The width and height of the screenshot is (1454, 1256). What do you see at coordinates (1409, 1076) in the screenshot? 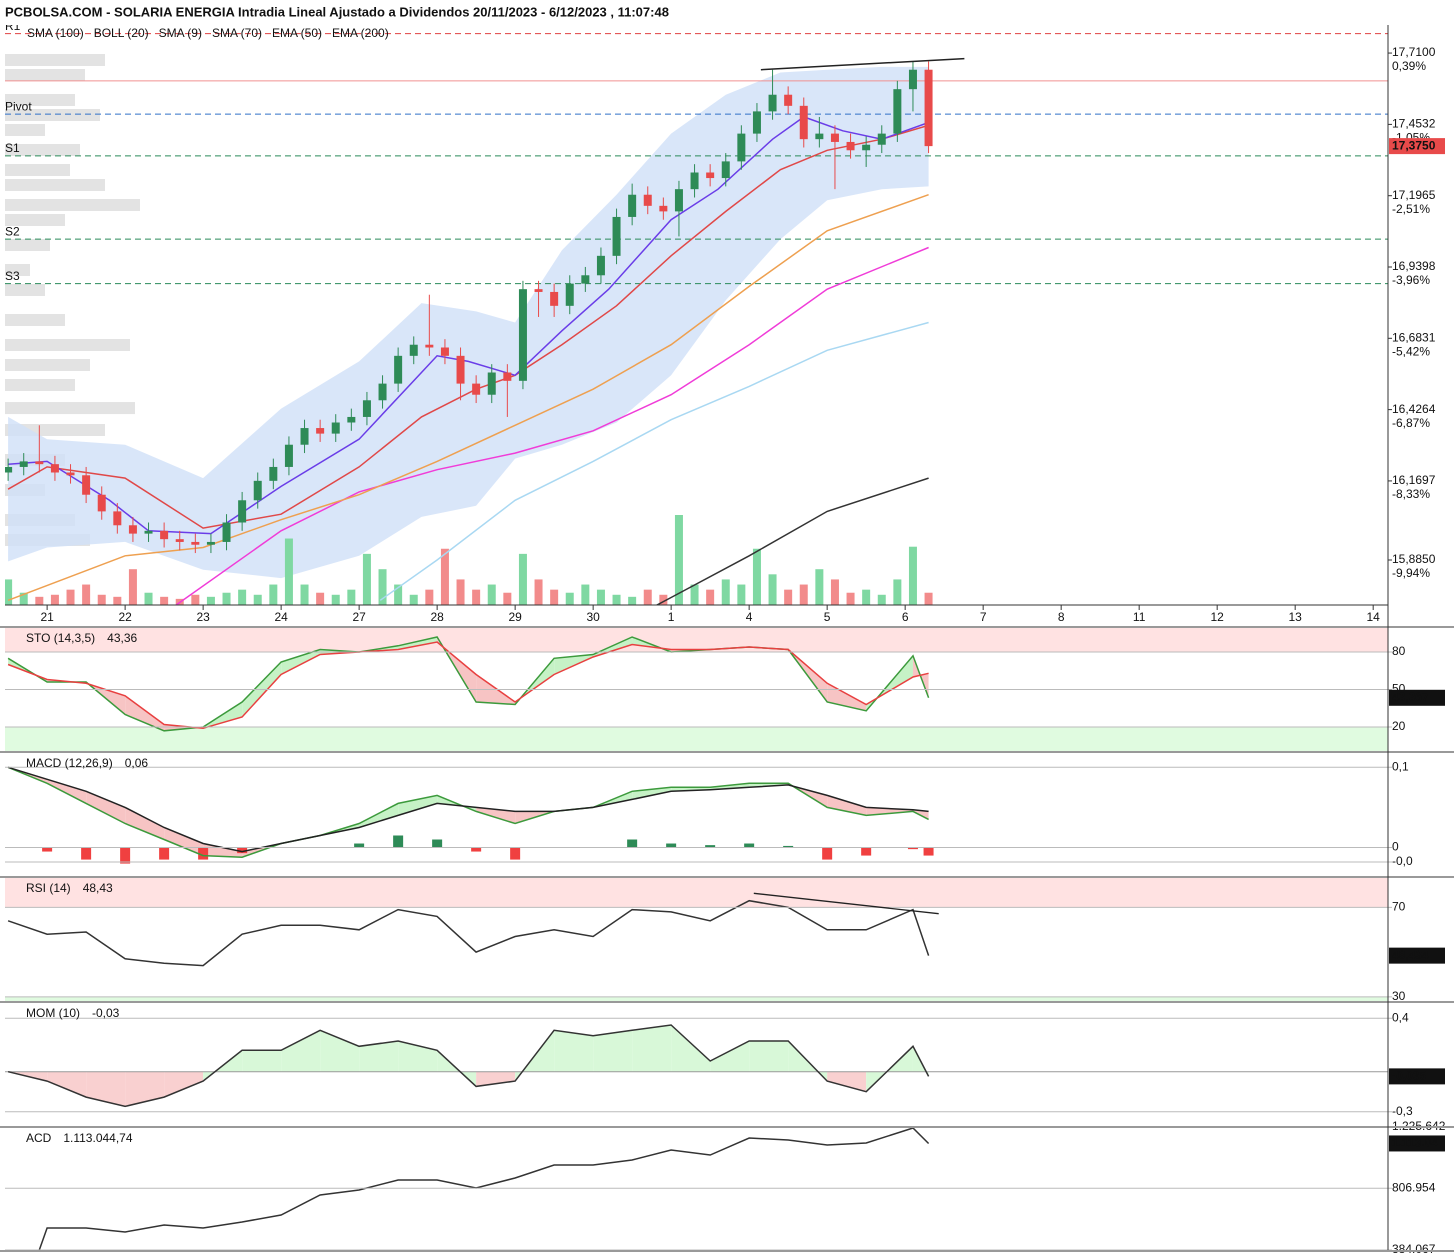
I see `last-value-label: -0,035` at bounding box center [1409, 1076].